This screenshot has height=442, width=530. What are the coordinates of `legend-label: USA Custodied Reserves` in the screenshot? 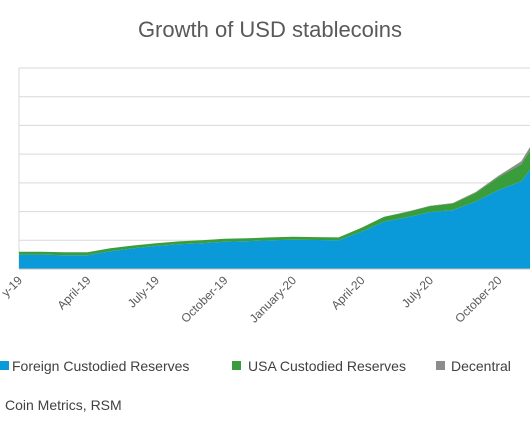 It's located at (327, 366).